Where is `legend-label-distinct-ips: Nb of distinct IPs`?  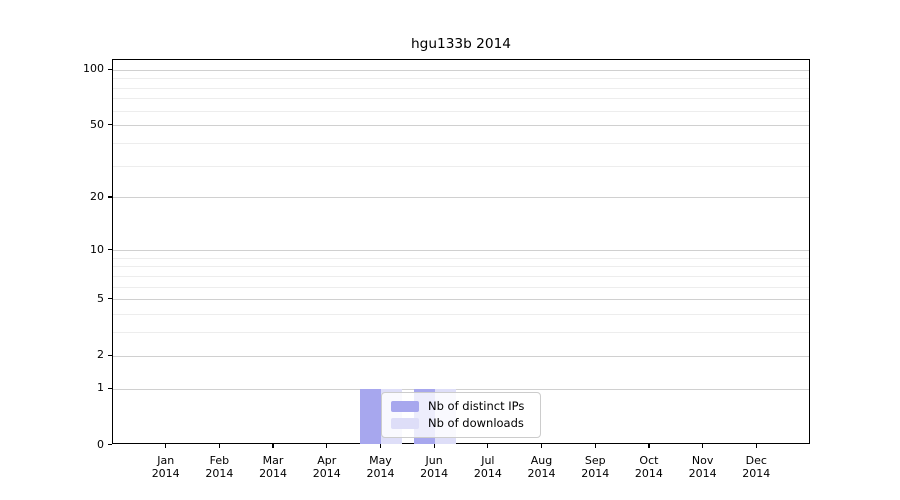
legend-label-distinct-ips: Nb of distinct IPs is located at coordinates (476, 406).